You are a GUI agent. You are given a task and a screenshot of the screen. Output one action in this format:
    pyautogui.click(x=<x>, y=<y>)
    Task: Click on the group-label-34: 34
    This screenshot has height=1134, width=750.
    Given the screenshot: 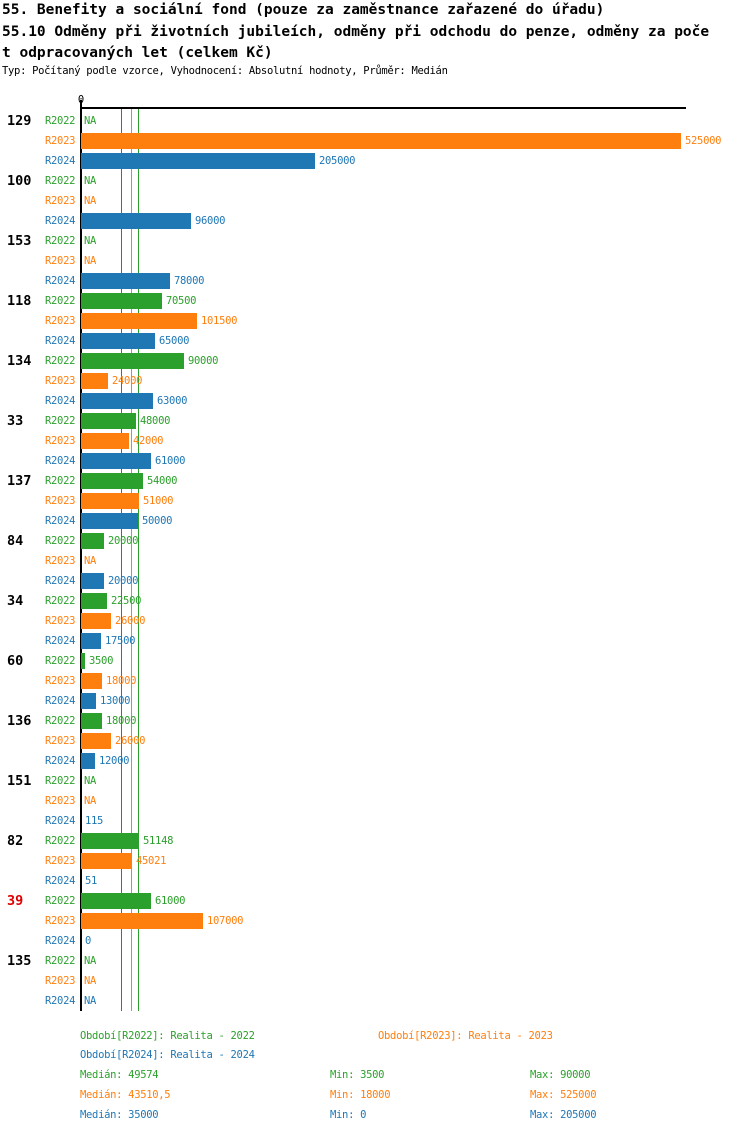 What is the action you would take?
    pyautogui.click(x=15, y=601)
    